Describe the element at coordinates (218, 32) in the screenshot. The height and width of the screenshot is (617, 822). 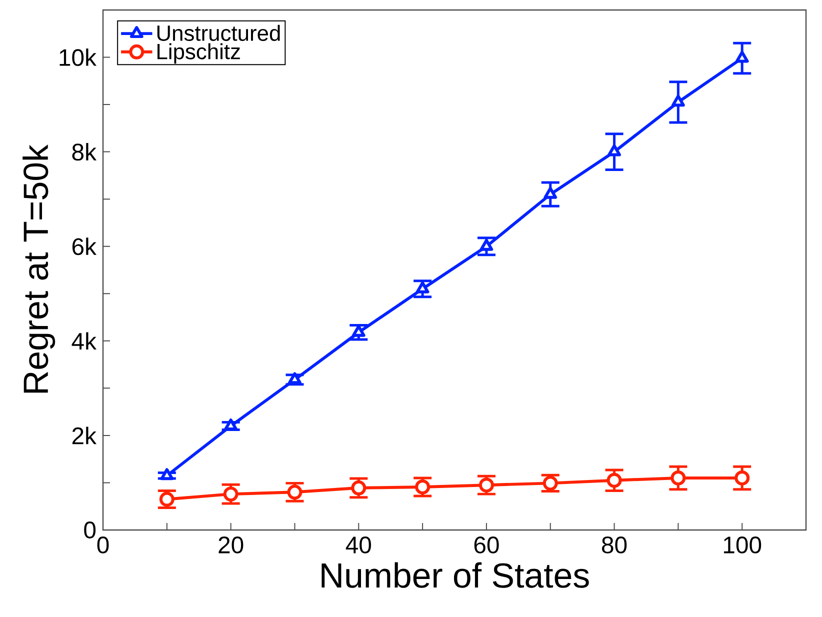
I see `legend-label: Unstructured` at that location.